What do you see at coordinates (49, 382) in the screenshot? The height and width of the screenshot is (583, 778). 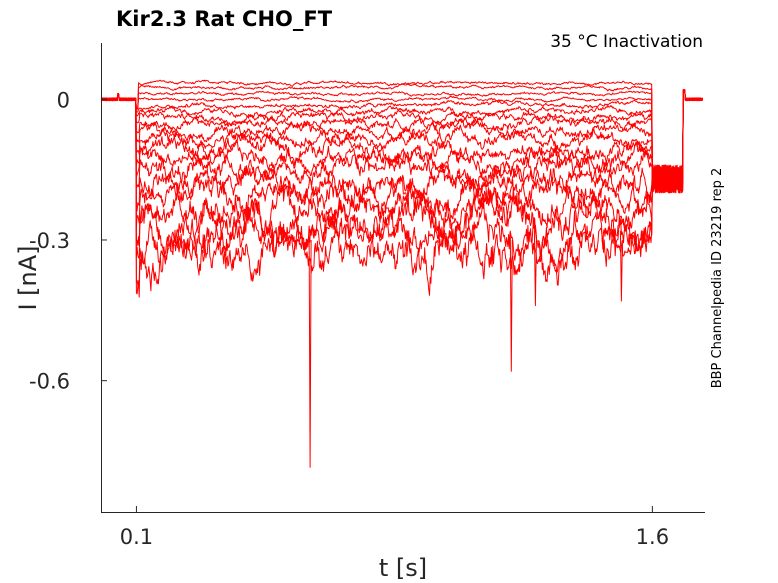 I see `y-tick-label: -0.6` at bounding box center [49, 382].